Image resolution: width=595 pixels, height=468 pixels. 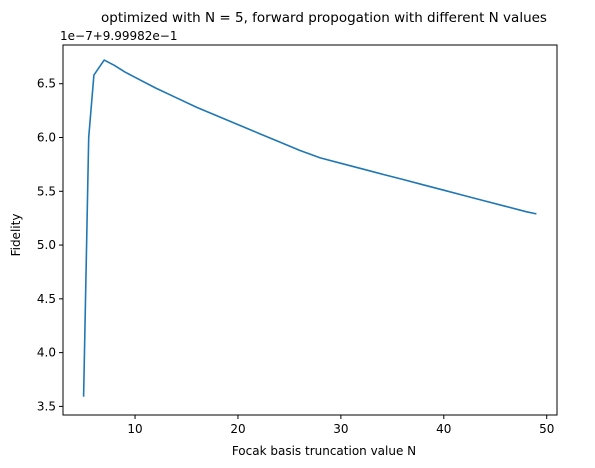 I want to click on y-tick-label: 3.5, so click(x=46, y=406).